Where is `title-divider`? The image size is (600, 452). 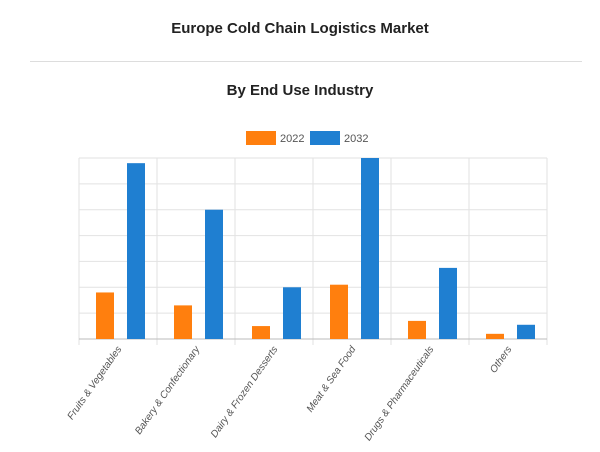 title-divider is located at coordinates (306, 61).